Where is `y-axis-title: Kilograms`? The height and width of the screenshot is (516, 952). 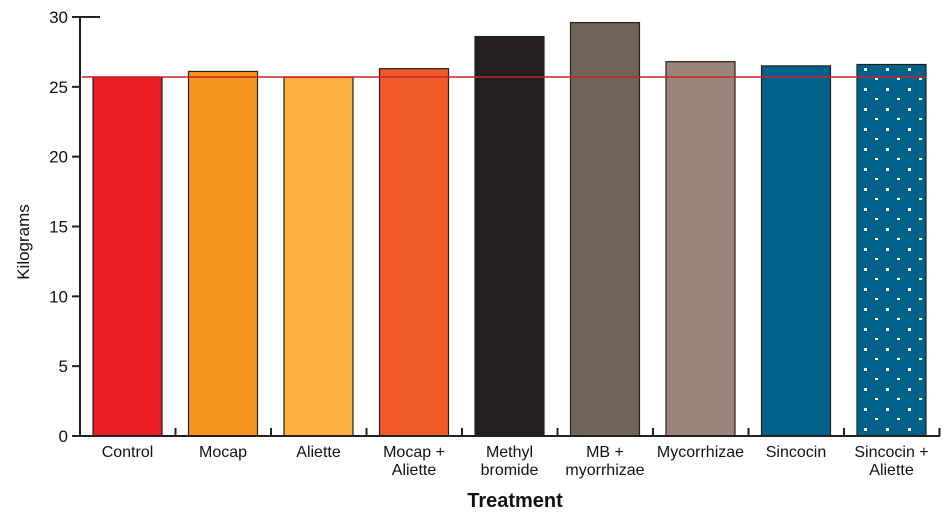 y-axis-title: Kilograms is located at coordinates (23, 242).